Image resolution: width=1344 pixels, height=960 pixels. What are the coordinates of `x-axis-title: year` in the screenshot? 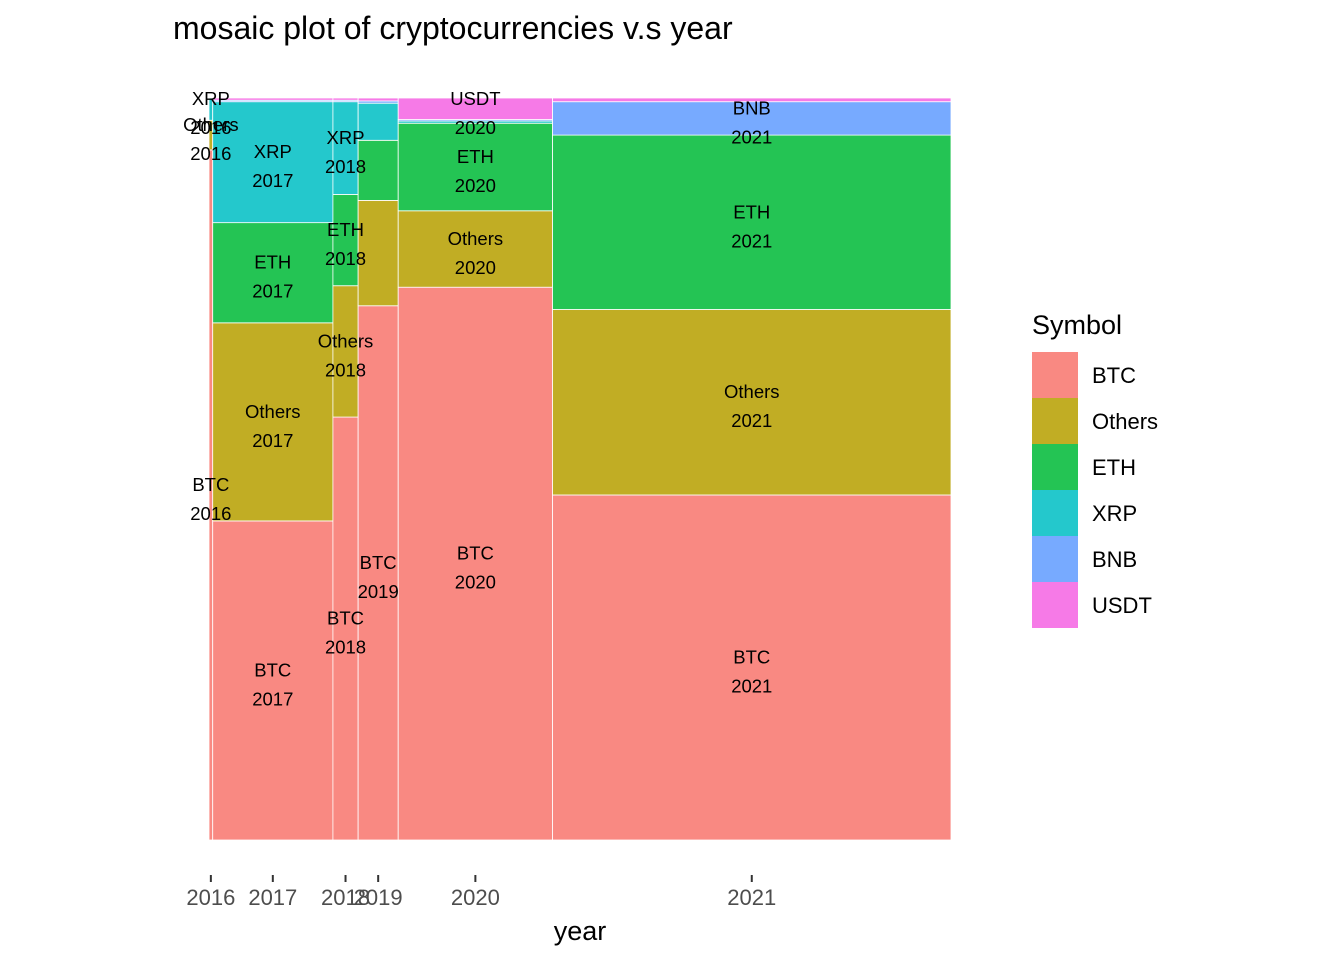 It's located at (580, 931).